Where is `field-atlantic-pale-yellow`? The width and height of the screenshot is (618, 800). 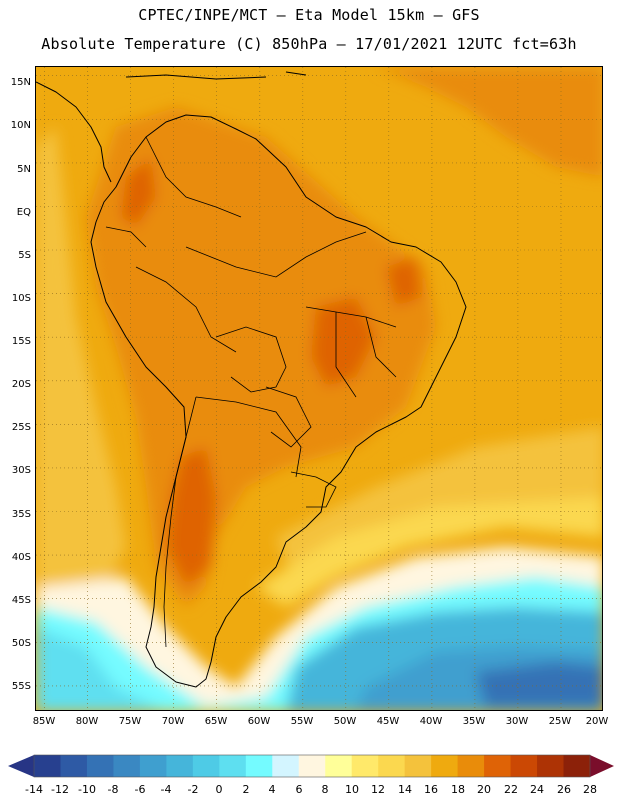 field-atlantic-pale-yellow is located at coordinates (429, 552).